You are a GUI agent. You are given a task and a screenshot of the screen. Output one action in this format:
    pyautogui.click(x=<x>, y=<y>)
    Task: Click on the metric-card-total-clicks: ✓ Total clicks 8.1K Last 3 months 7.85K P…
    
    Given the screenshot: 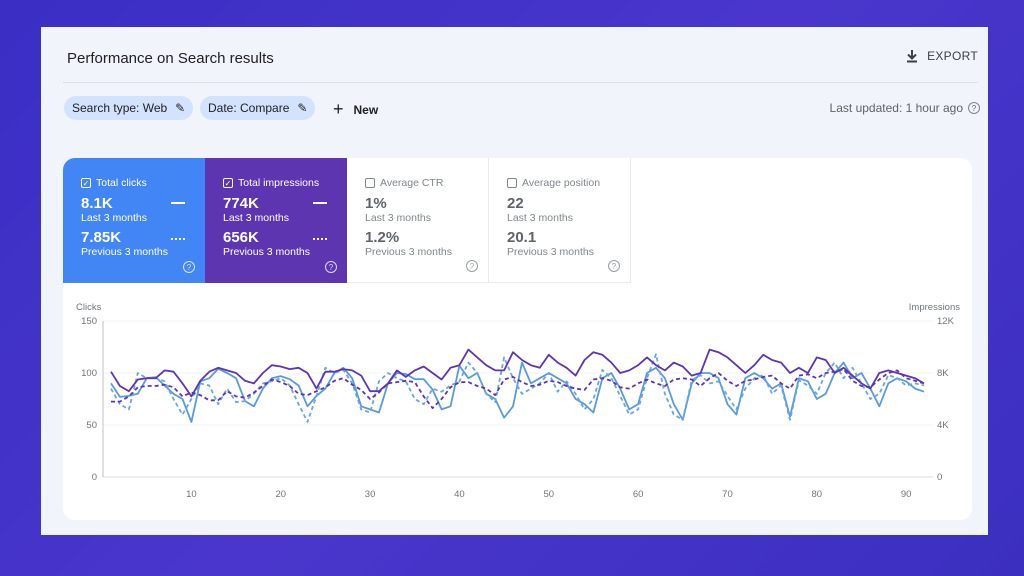 What is the action you would take?
    pyautogui.click(x=134, y=220)
    